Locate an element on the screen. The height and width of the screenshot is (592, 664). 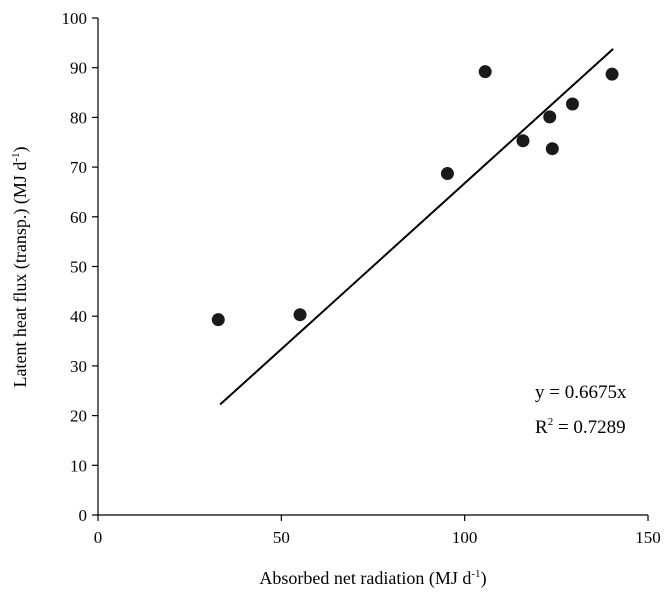
y-tick-label: 70 is located at coordinates (78, 167).